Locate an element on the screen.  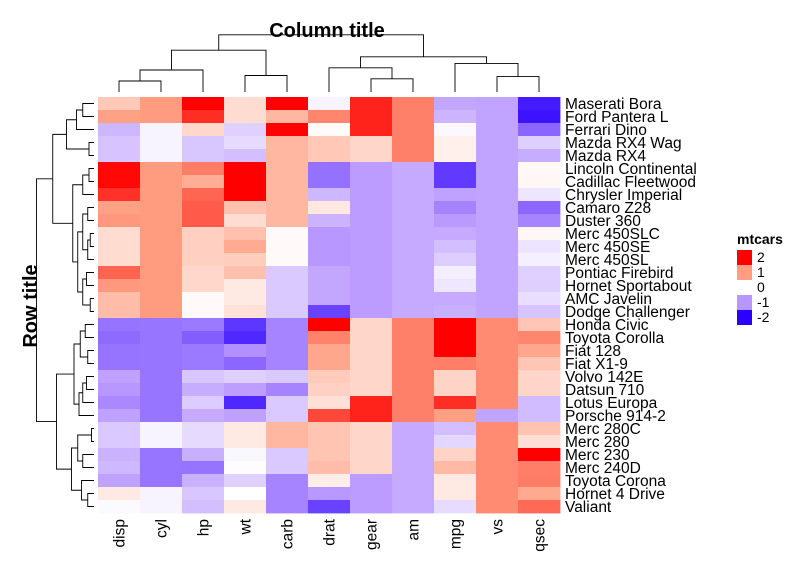
row-label: Maserati Bora is located at coordinates (613, 104).